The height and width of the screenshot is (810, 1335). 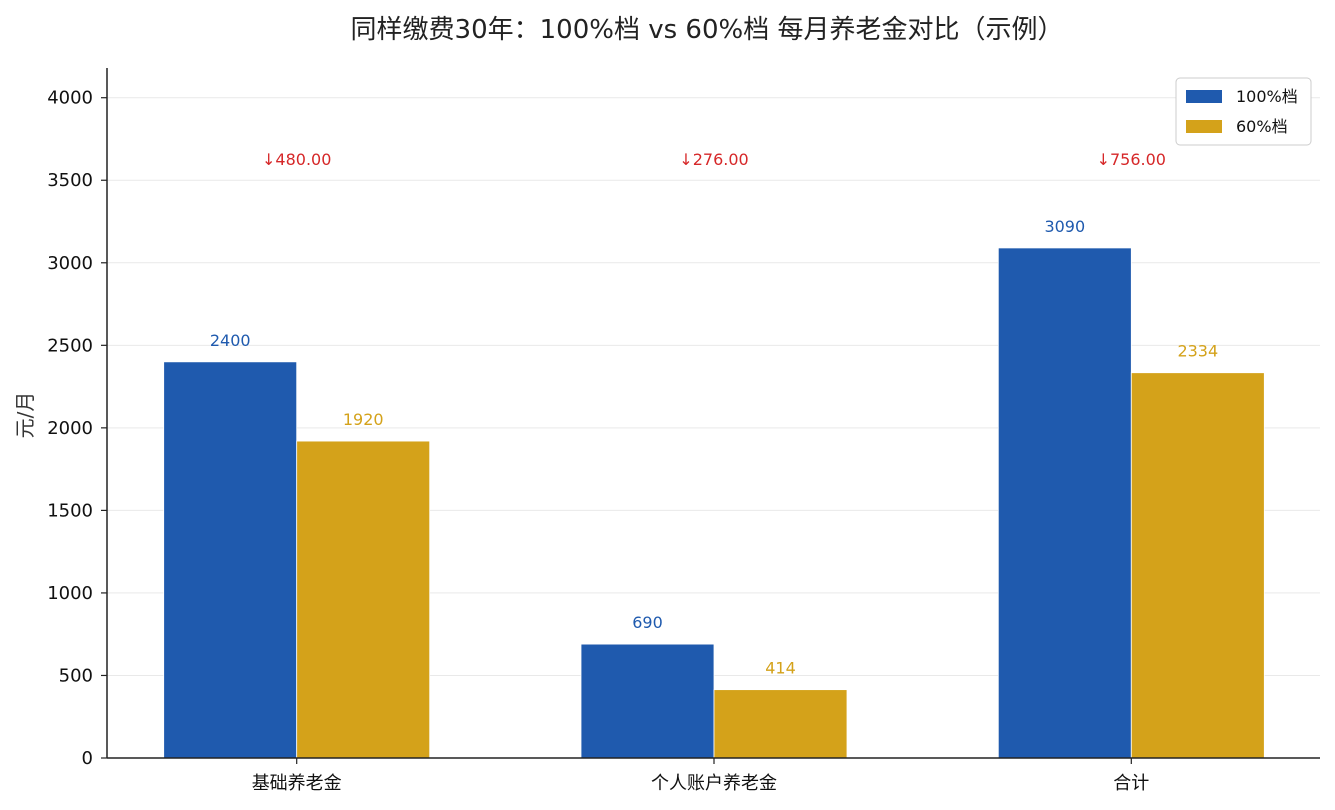 What do you see at coordinates (647, 622) in the screenshot?
I see `bar-value-label: 690` at bounding box center [647, 622].